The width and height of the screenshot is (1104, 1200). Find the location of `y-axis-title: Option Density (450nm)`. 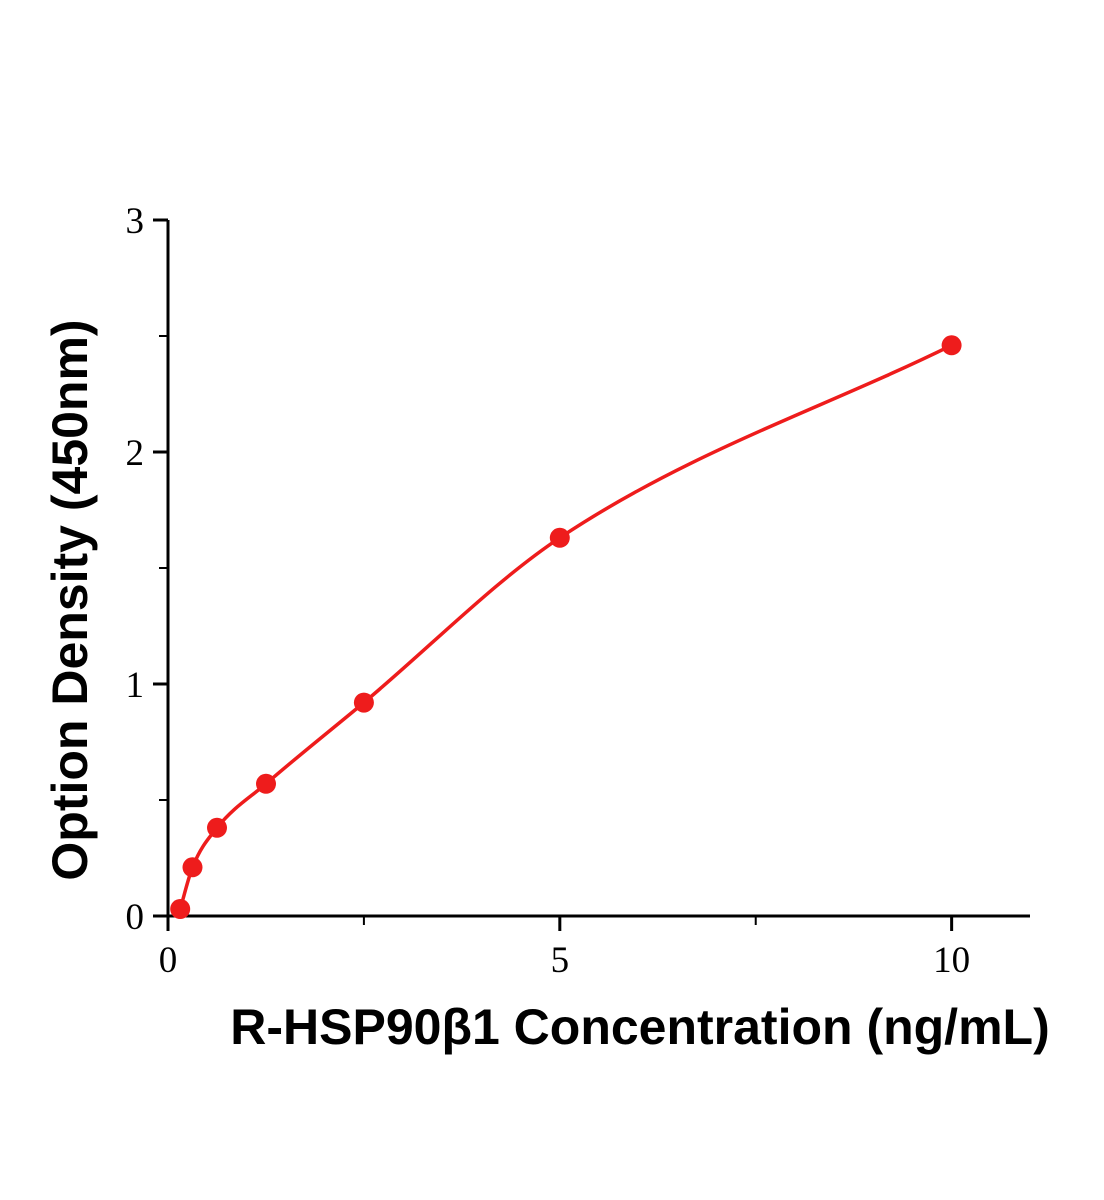

y-axis-title: Option Density (450nm) is located at coordinates (70, 600).